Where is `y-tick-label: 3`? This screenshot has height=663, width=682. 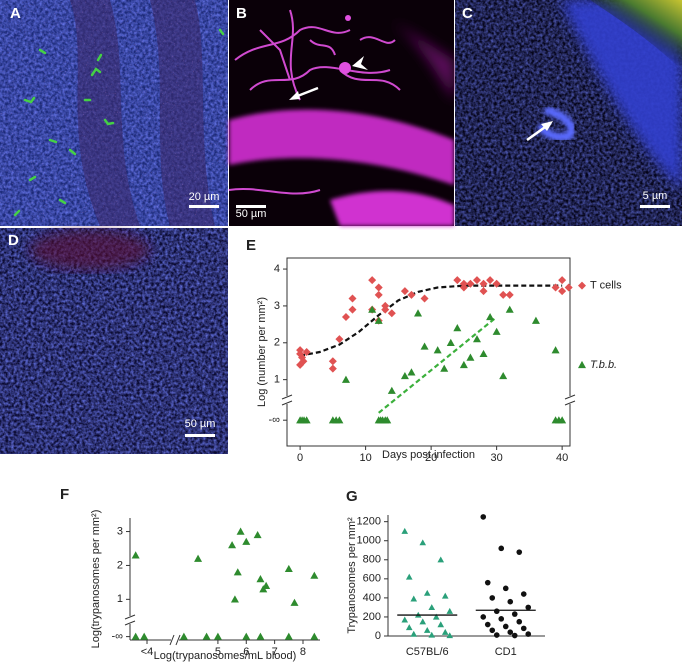 y-tick-label: 3 is located at coordinates (277, 306).